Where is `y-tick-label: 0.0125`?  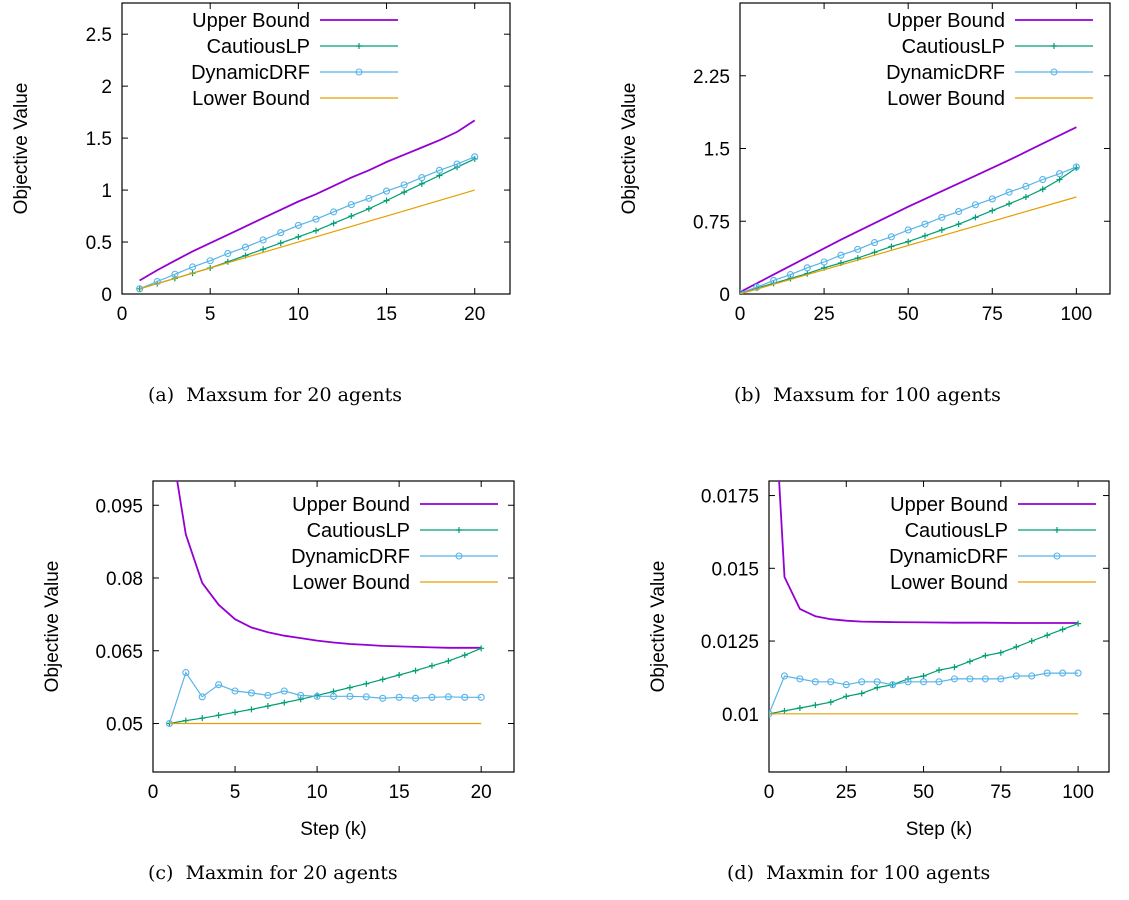
y-tick-label: 0.0125 is located at coordinates (730, 642).